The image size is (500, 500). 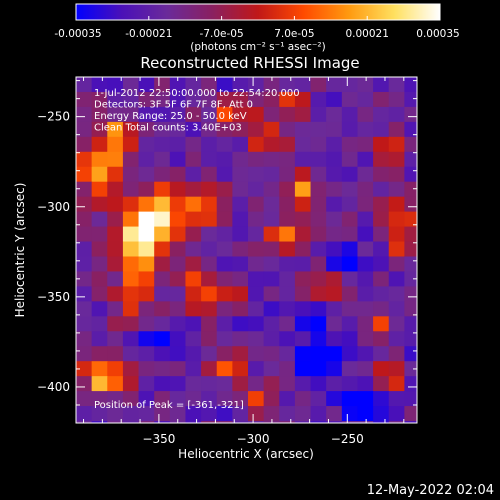 I want to click on chart-title: Reconstructed RHESSI Image, so click(x=249, y=63).